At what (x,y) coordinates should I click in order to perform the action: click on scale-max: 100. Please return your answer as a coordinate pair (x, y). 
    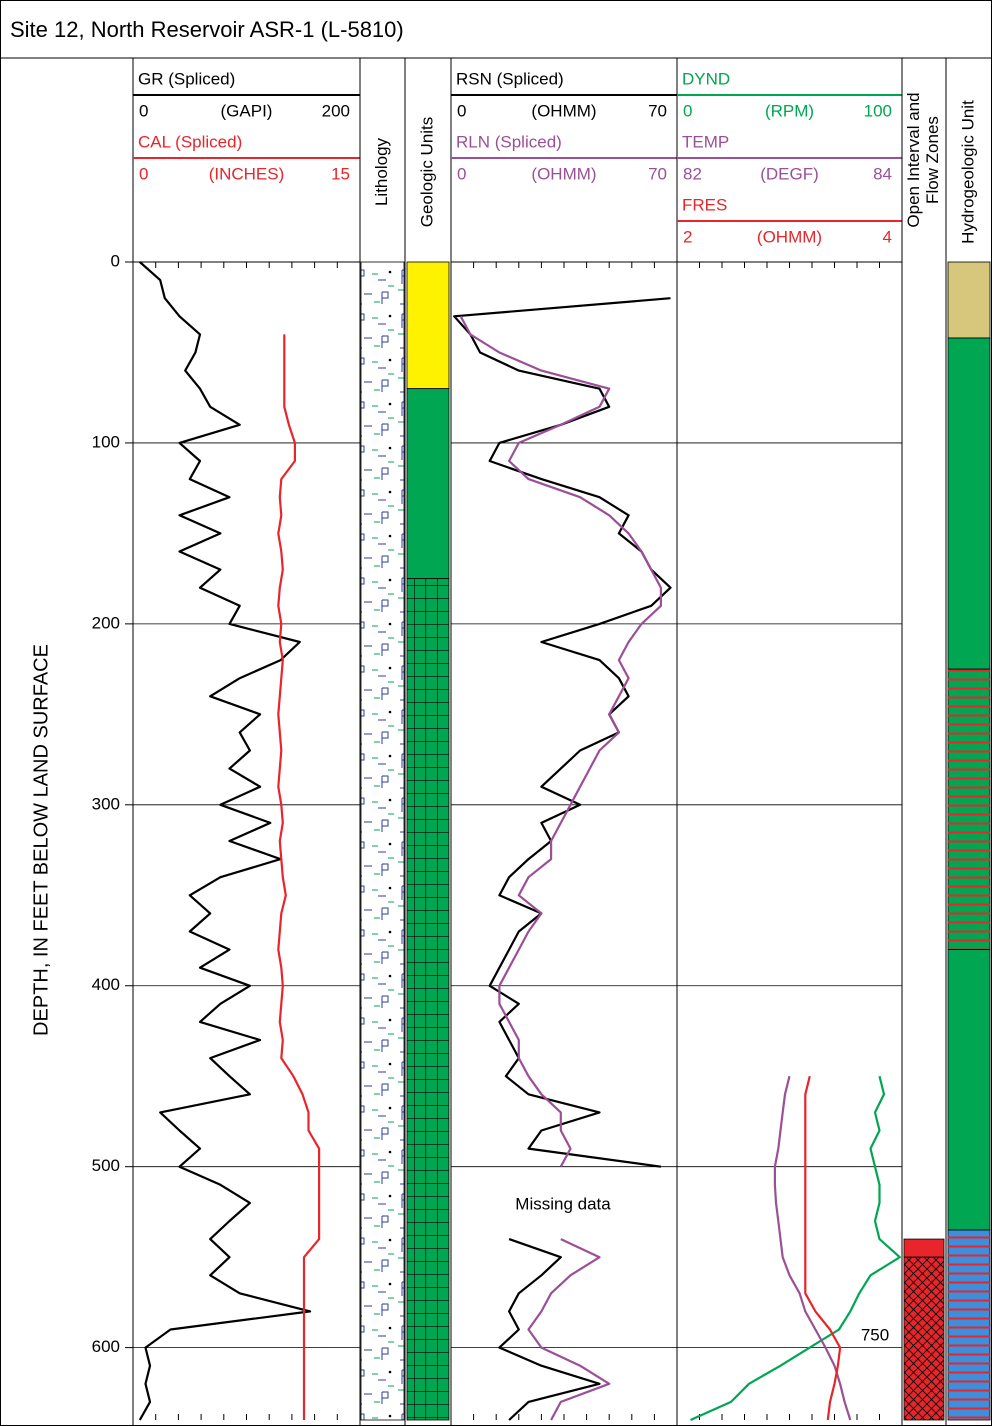
    Looking at the image, I should click on (878, 110).